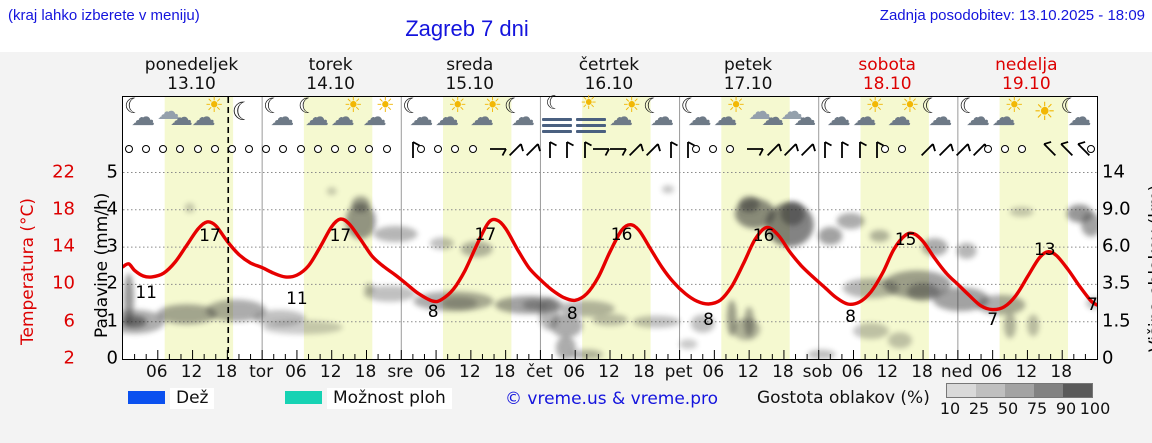 The image size is (1152, 443). Describe the element at coordinates (612, 399) in the screenshot. I see `copyright-text: © vreme.us & vreme.pro` at that location.